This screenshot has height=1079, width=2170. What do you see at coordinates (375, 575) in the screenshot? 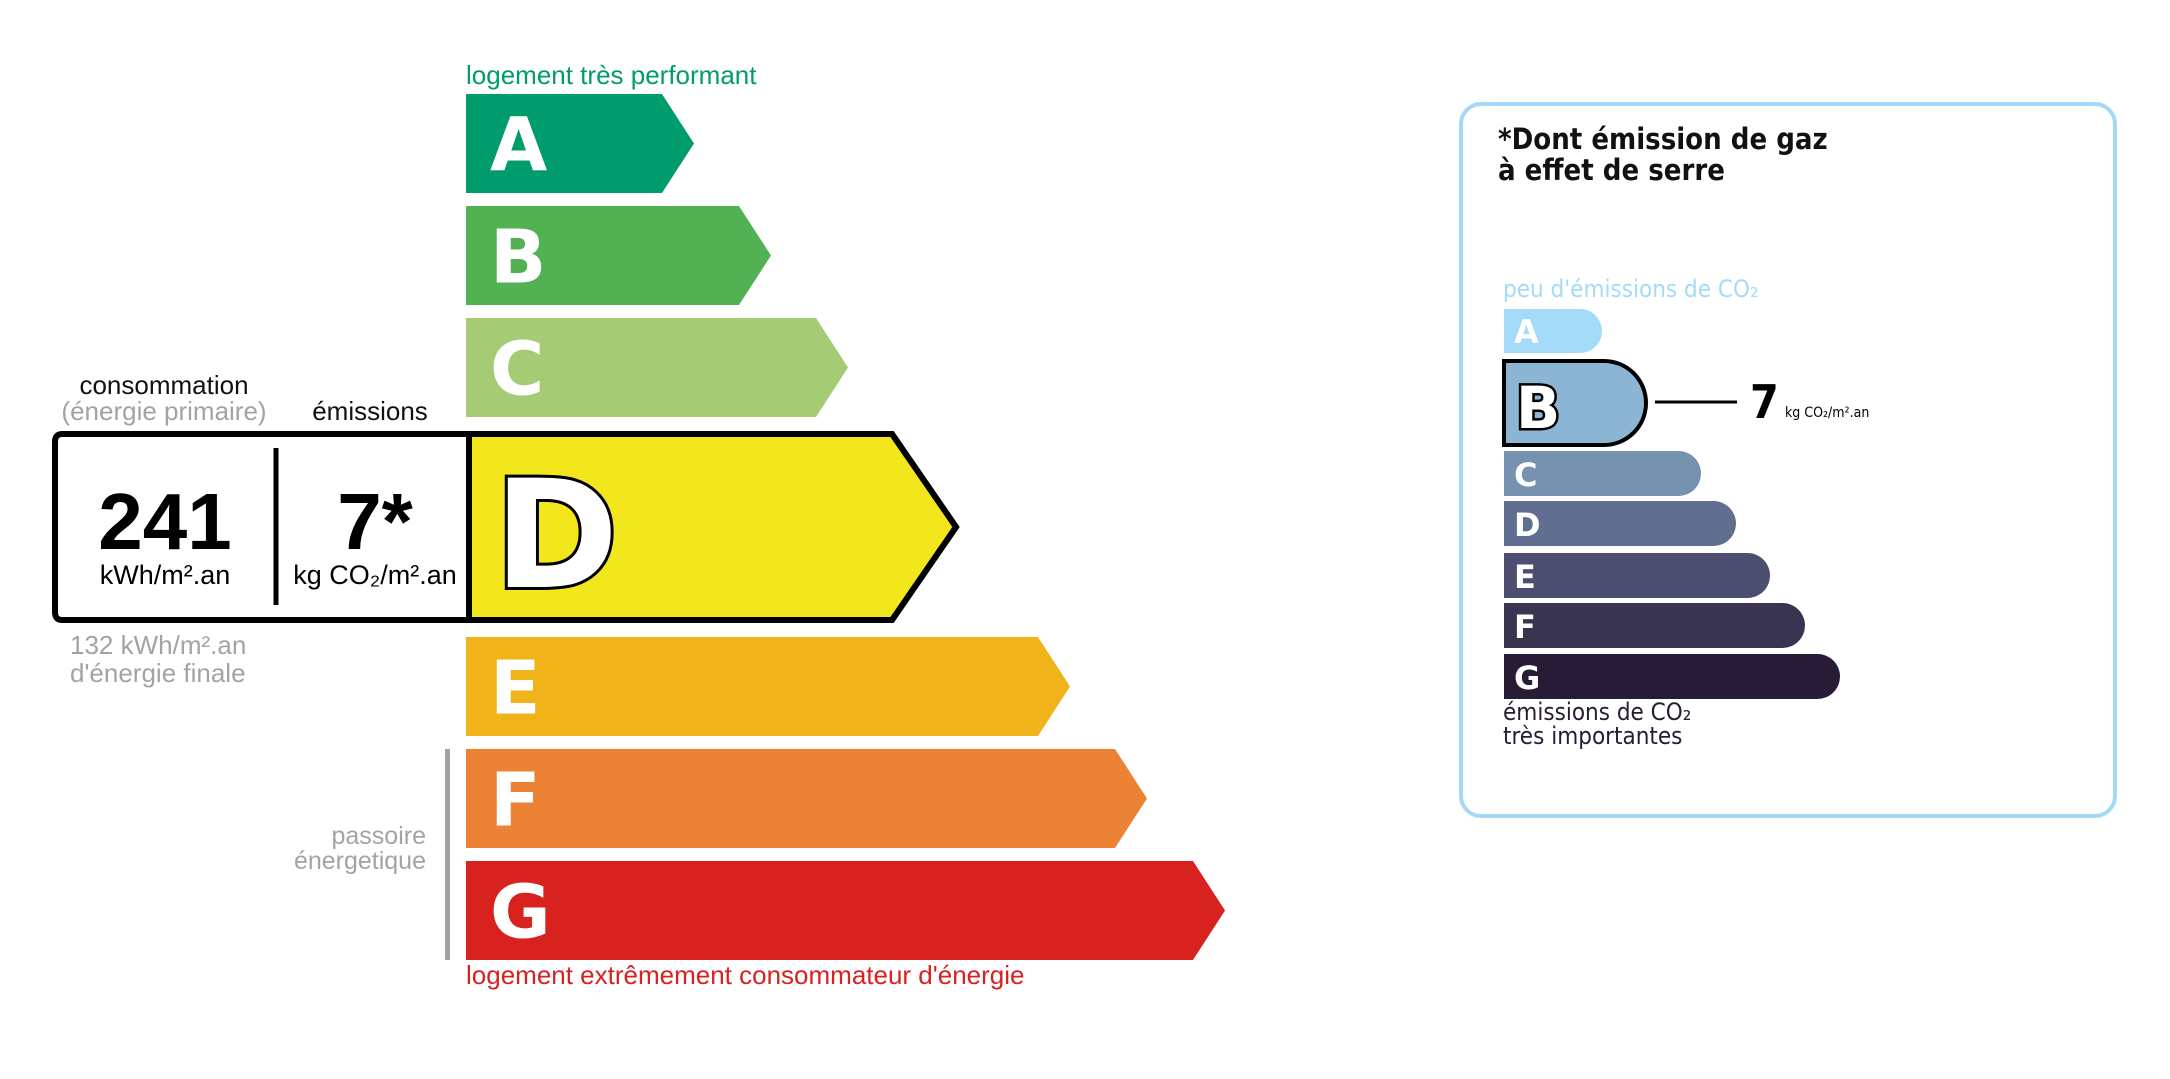
I see `emissions-unit: kg CO₂/m².an` at bounding box center [375, 575].